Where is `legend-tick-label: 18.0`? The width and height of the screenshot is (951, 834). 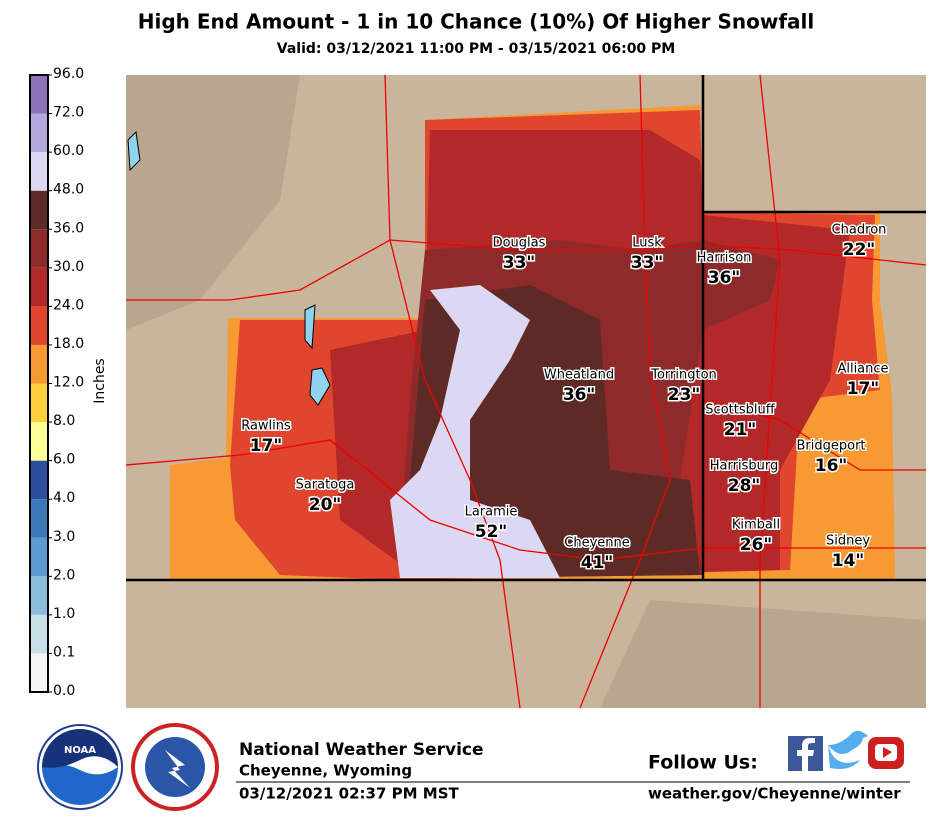 legend-tick-label: 18.0 is located at coordinates (68, 344).